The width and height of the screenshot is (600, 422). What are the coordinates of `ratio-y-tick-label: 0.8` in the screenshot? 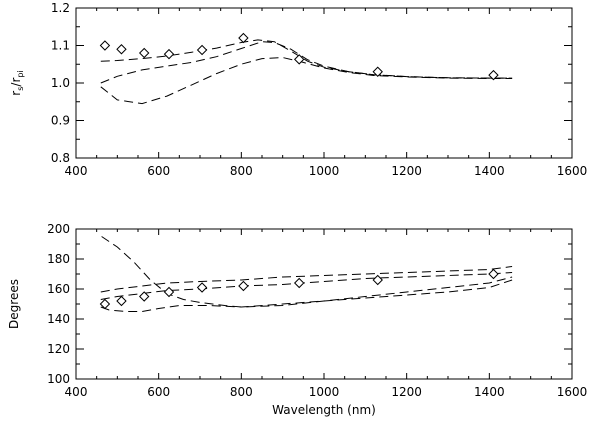 It's located at (60, 158).